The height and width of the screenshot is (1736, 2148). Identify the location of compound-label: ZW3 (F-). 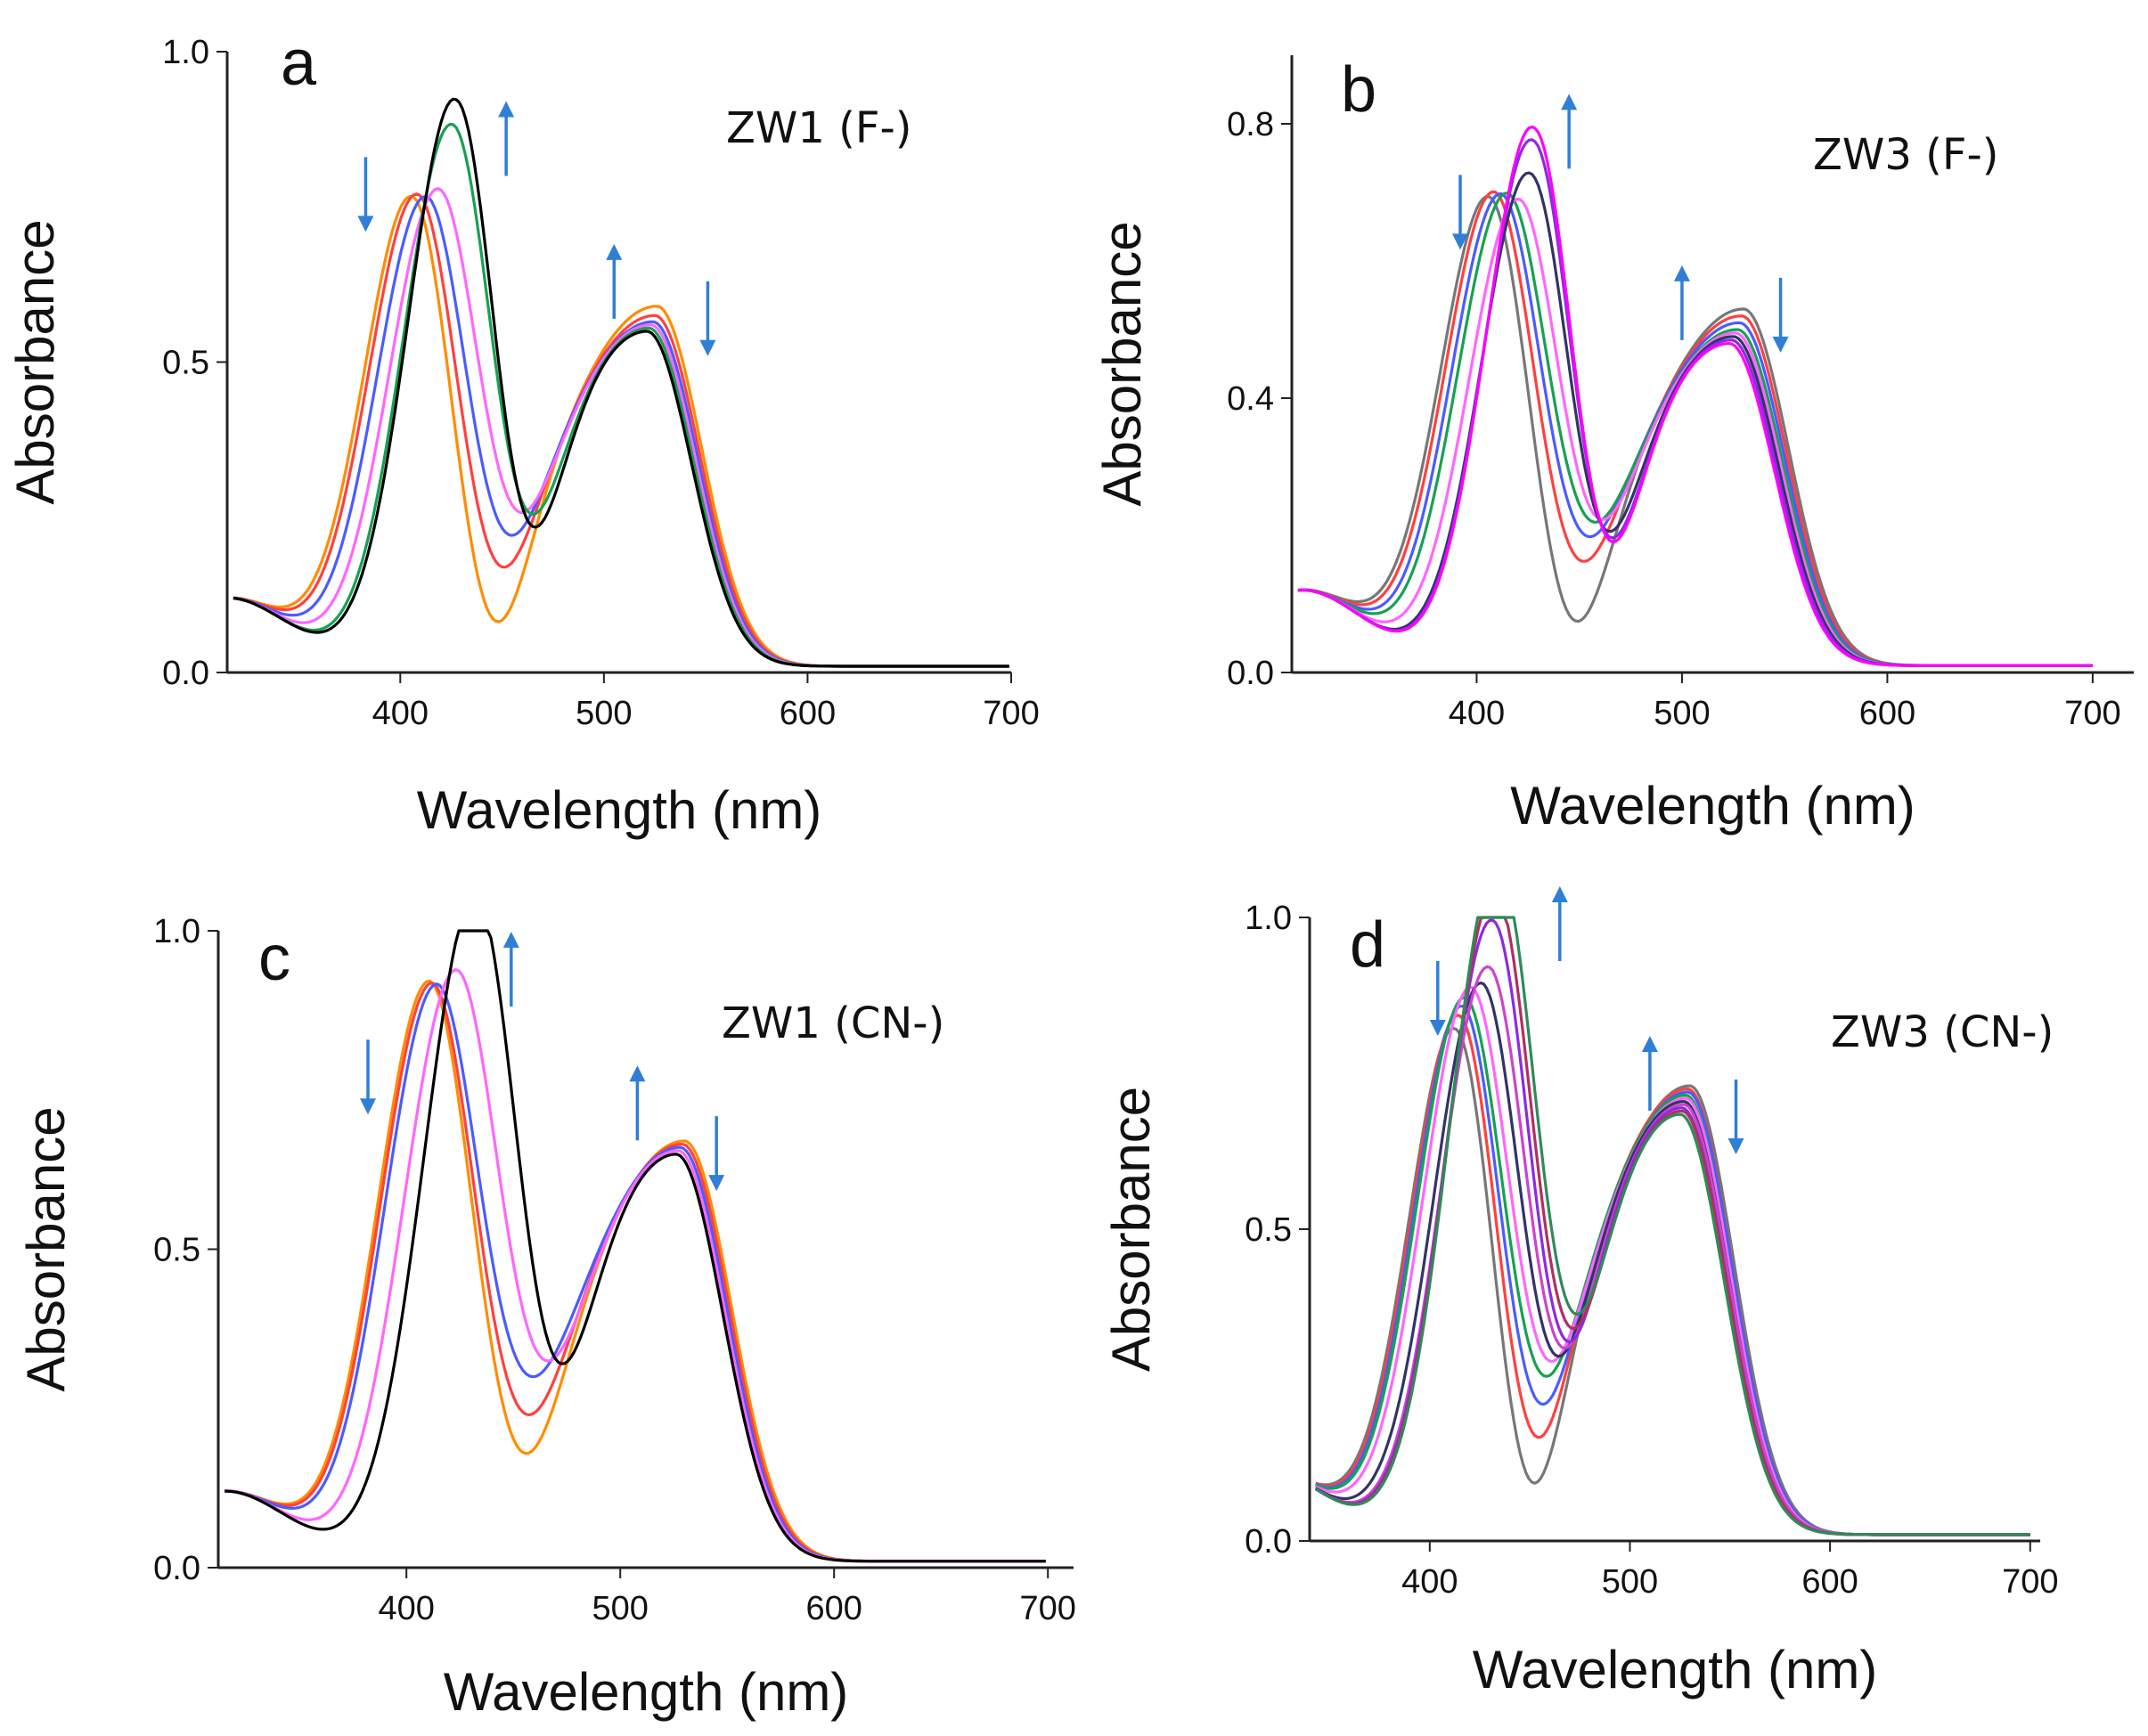
(1906, 155).